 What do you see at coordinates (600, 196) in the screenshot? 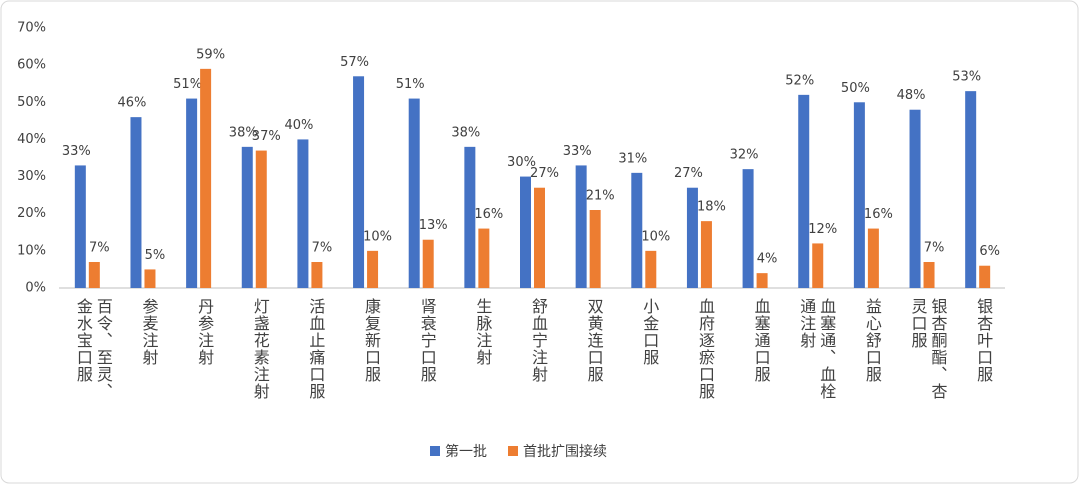
I see `data-label: 21%` at bounding box center [600, 196].